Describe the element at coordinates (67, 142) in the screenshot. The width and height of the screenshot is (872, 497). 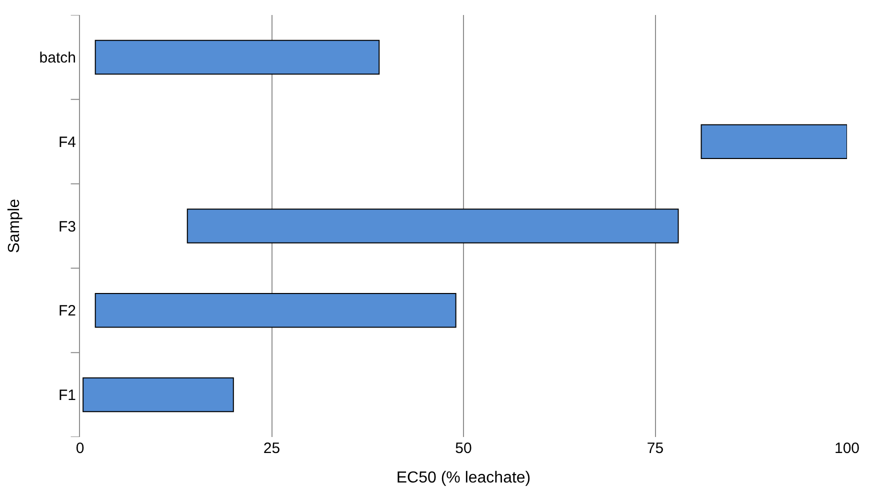
I see `y-tick-label: F4` at that location.